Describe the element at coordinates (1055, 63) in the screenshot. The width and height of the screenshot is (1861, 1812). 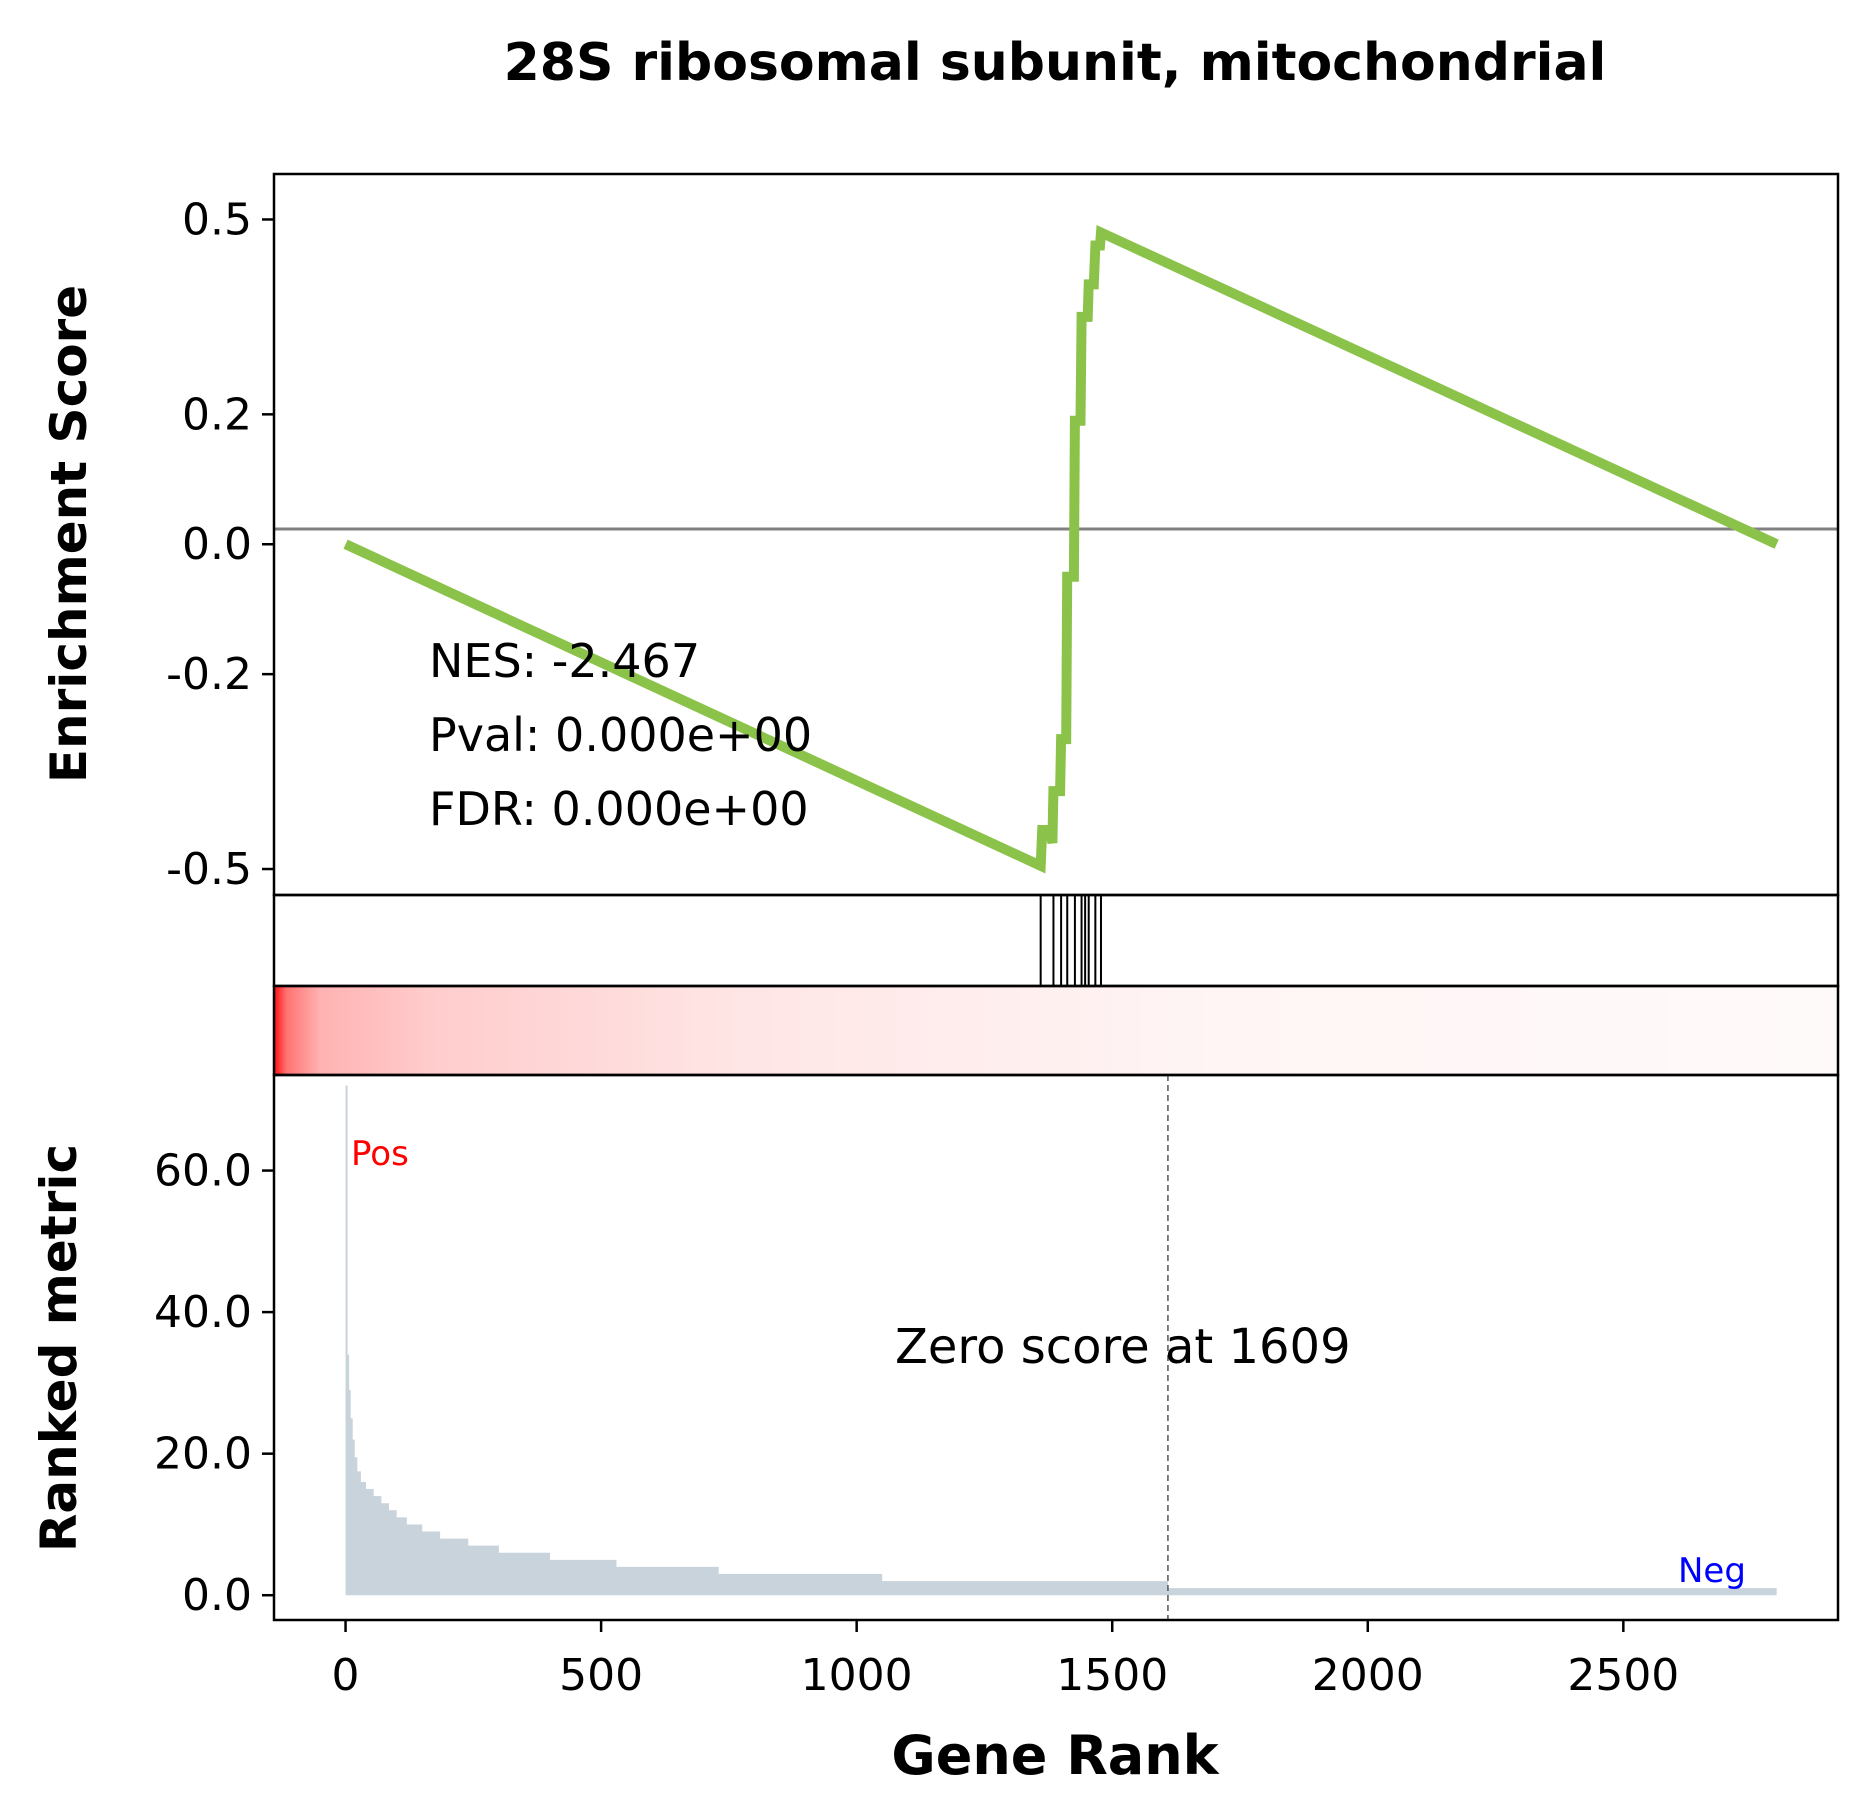
I see `chart-title: 28S ribosomal subunit, mitochondrial` at that location.